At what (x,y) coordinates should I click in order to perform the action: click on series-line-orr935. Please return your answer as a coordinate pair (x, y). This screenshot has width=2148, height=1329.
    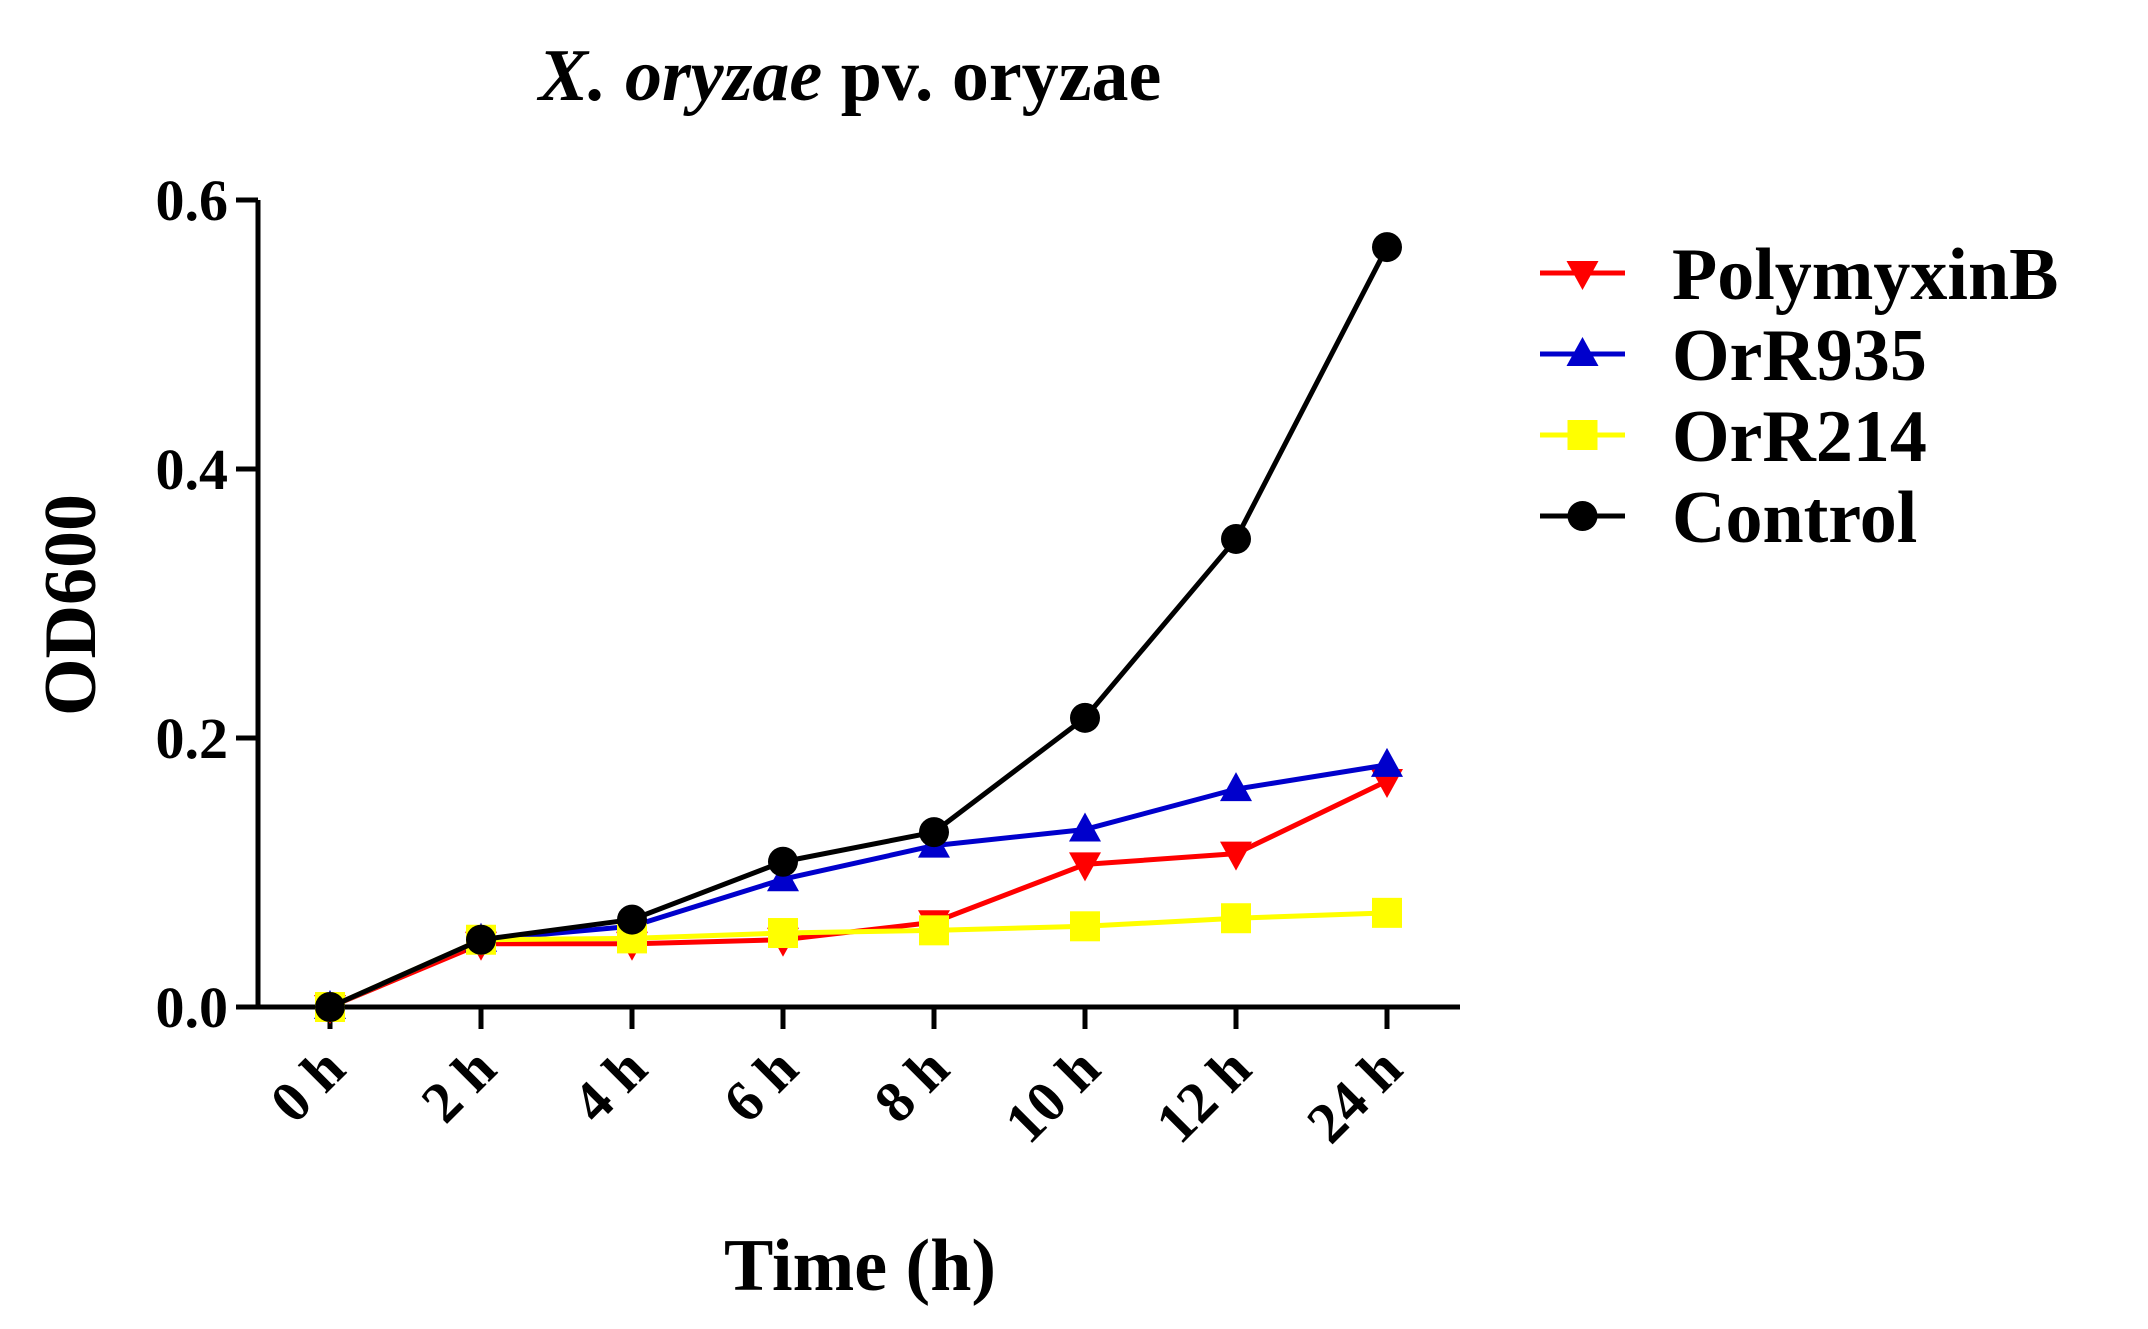
    Looking at the image, I should click on (858, 886).